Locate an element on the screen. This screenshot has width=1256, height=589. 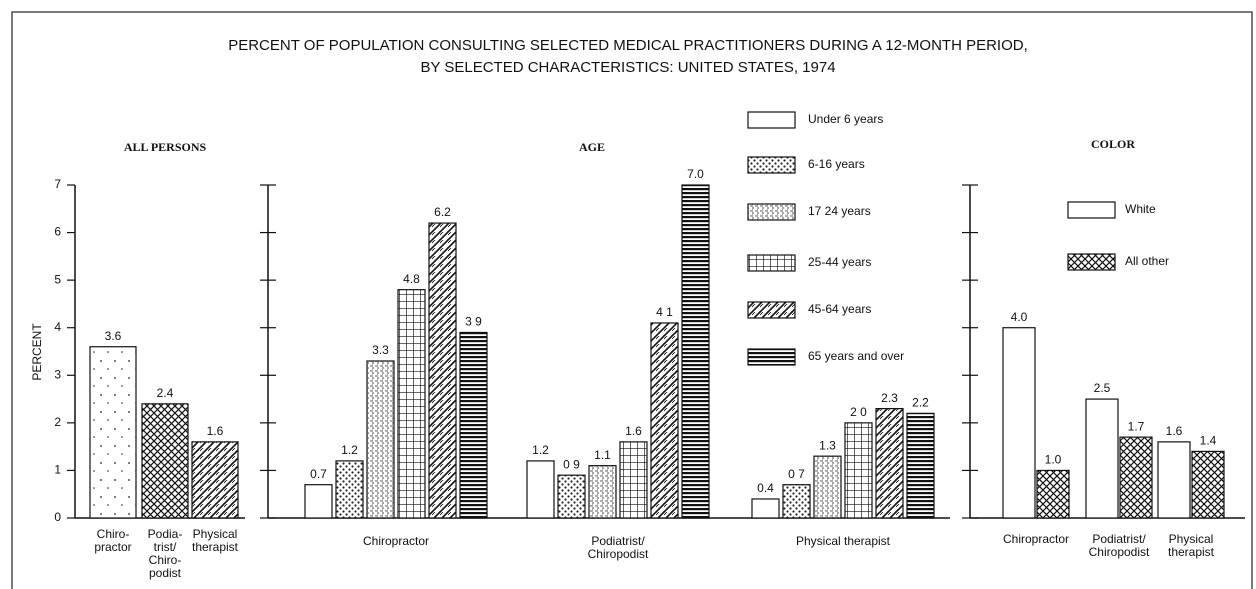
value-label: 0 9 is located at coordinates (571, 464).